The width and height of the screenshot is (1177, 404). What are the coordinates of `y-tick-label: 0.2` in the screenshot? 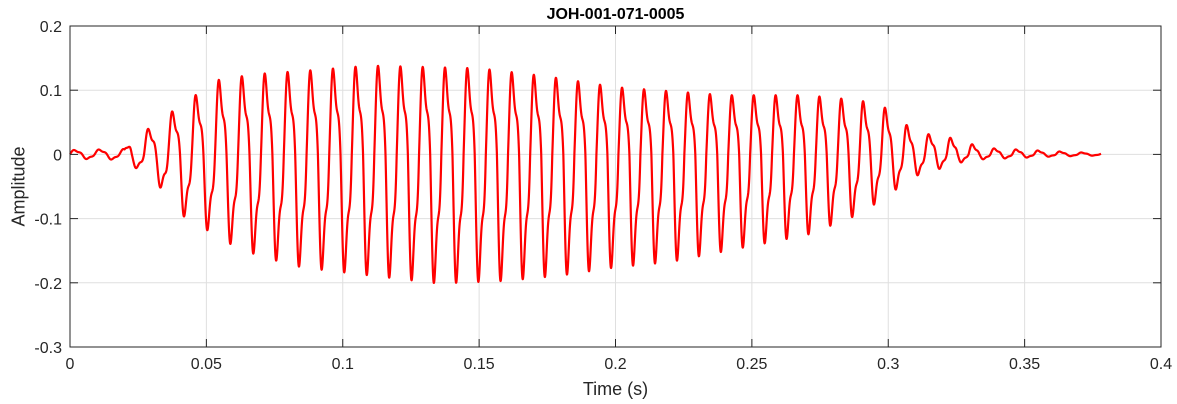 It's located at (51, 27).